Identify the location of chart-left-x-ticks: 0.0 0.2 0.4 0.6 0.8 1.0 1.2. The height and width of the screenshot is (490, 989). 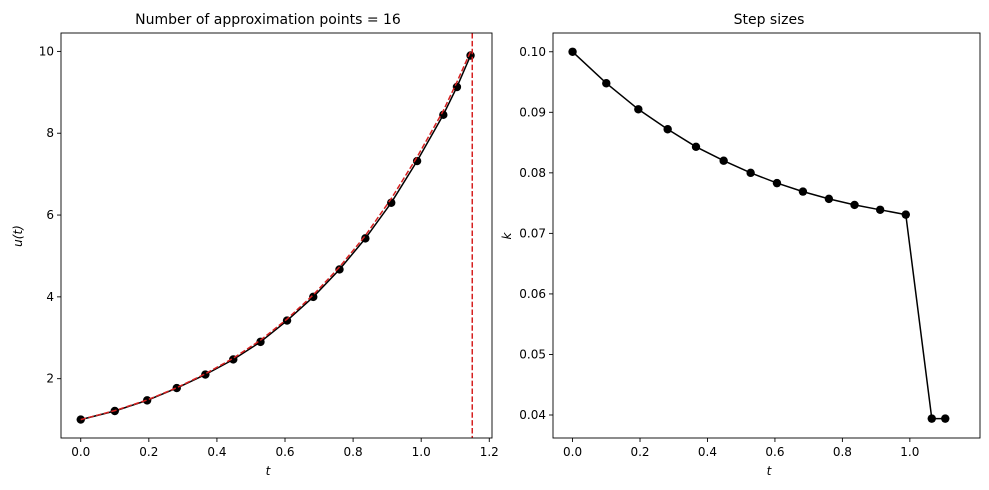
(285, 448).